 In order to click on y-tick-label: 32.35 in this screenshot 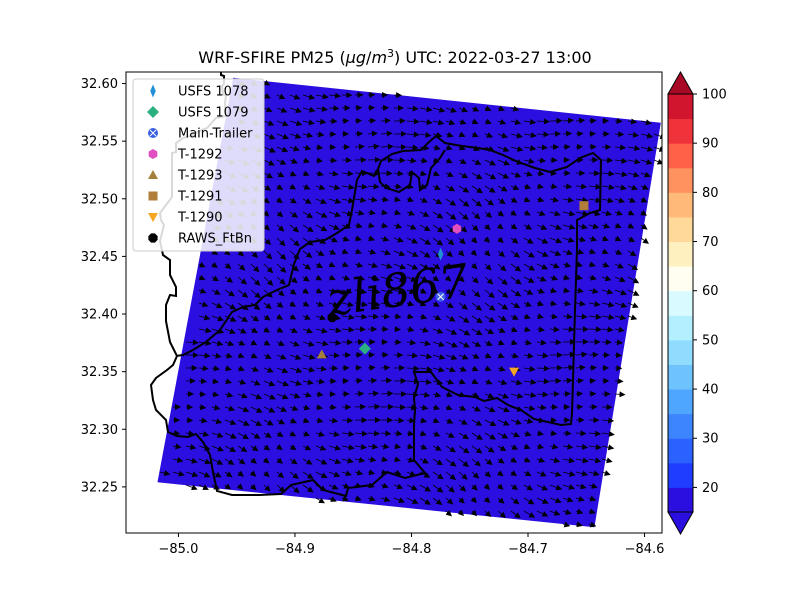, I will do `click(99, 372)`.